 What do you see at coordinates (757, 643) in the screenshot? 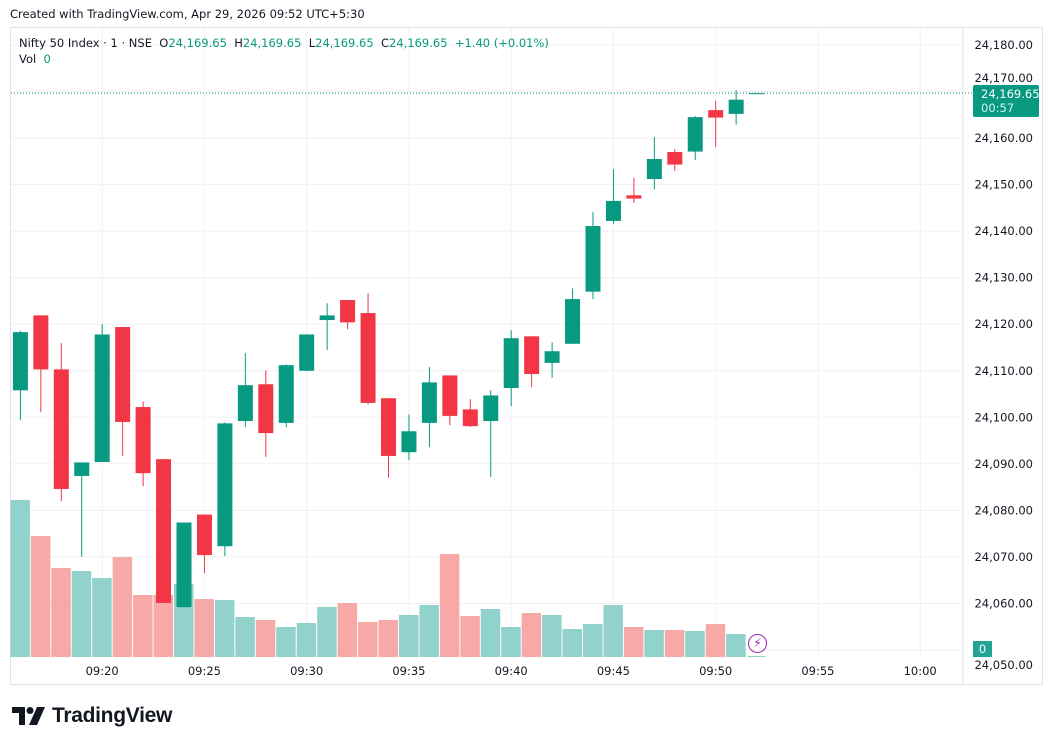
I see `lightning-bolt-icon: ⚡︎` at bounding box center [757, 643].